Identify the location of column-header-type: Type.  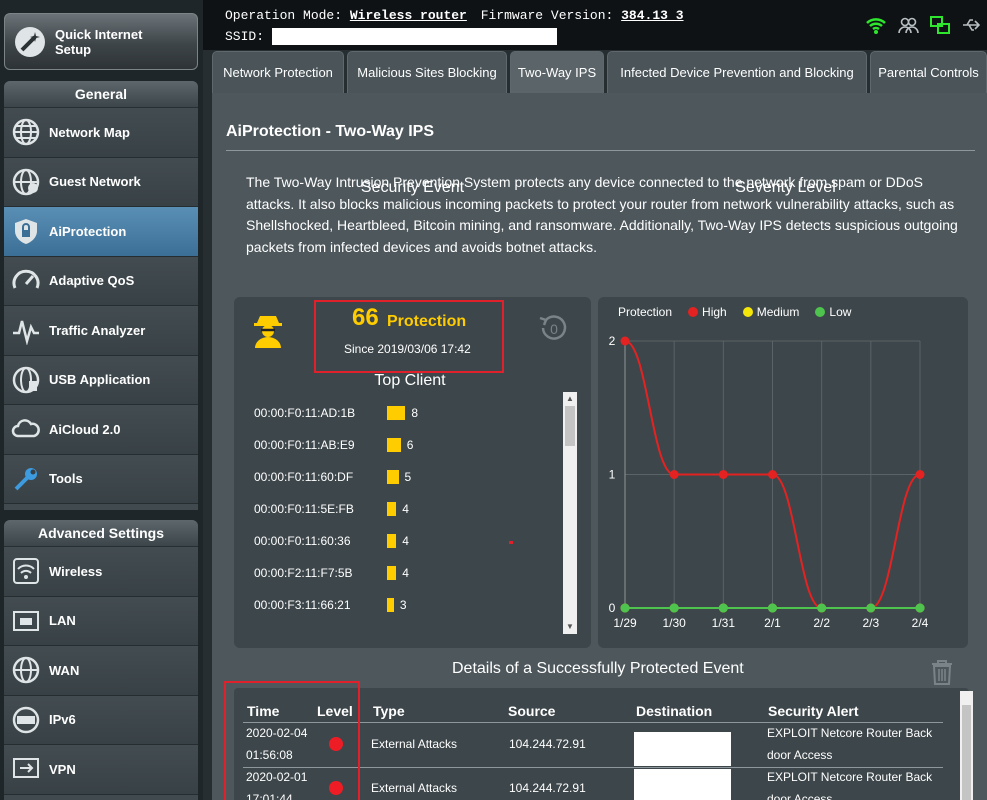
(389, 711).